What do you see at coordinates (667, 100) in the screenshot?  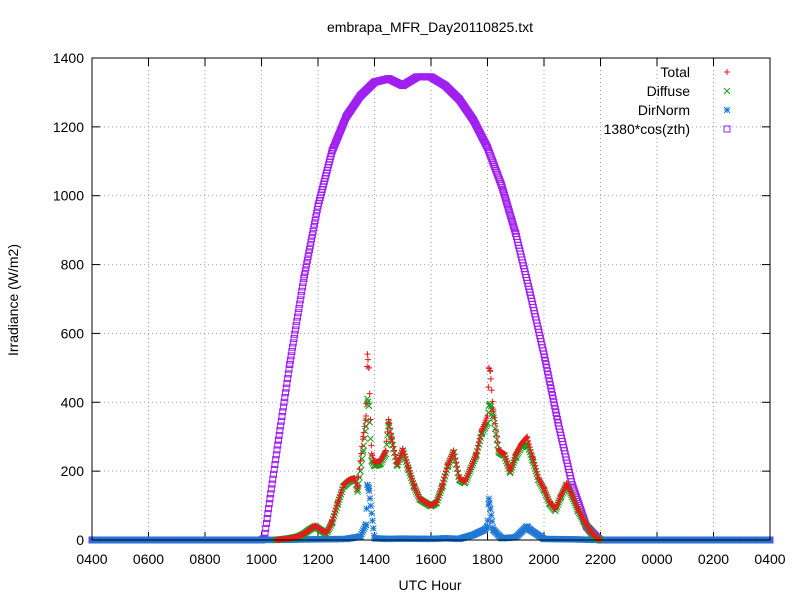 I see `legend: Total Diffuse DirNorm 1380*cos(zth)` at bounding box center [667, 100].